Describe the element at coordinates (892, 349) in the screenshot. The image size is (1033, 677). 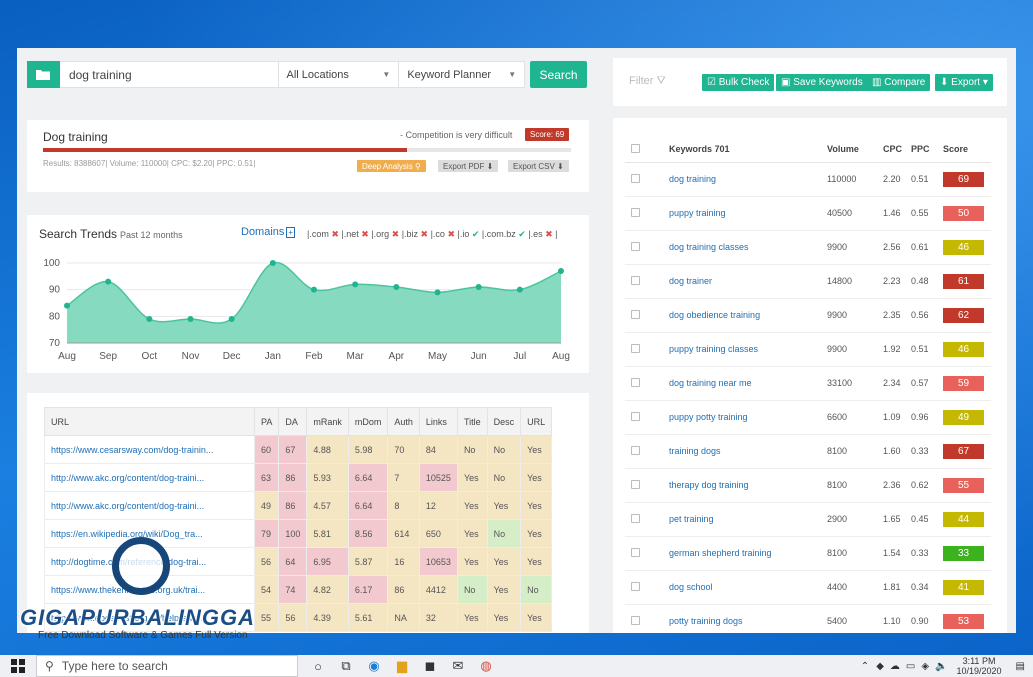
I see `cpc-cell: 1.92` at that location.